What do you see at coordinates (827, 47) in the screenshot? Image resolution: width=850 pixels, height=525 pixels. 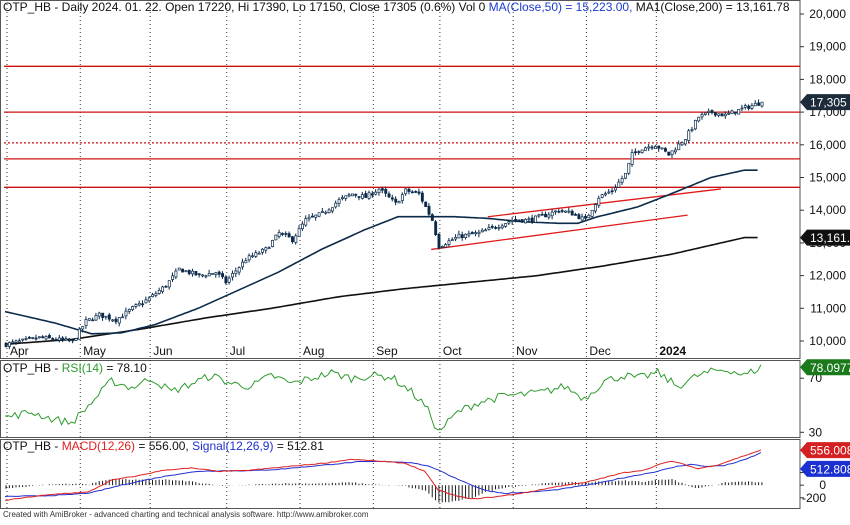 I see `price-ytick-label: 19,000` at bounding box center [827, 47].